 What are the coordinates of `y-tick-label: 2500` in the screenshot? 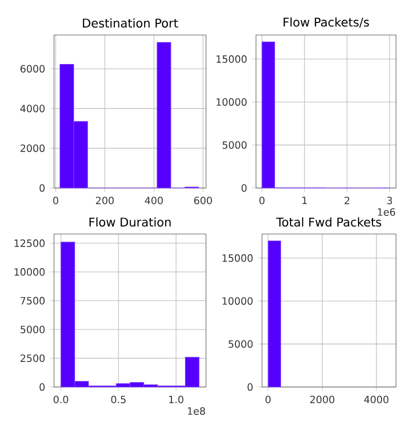 It's located at (32, 358).